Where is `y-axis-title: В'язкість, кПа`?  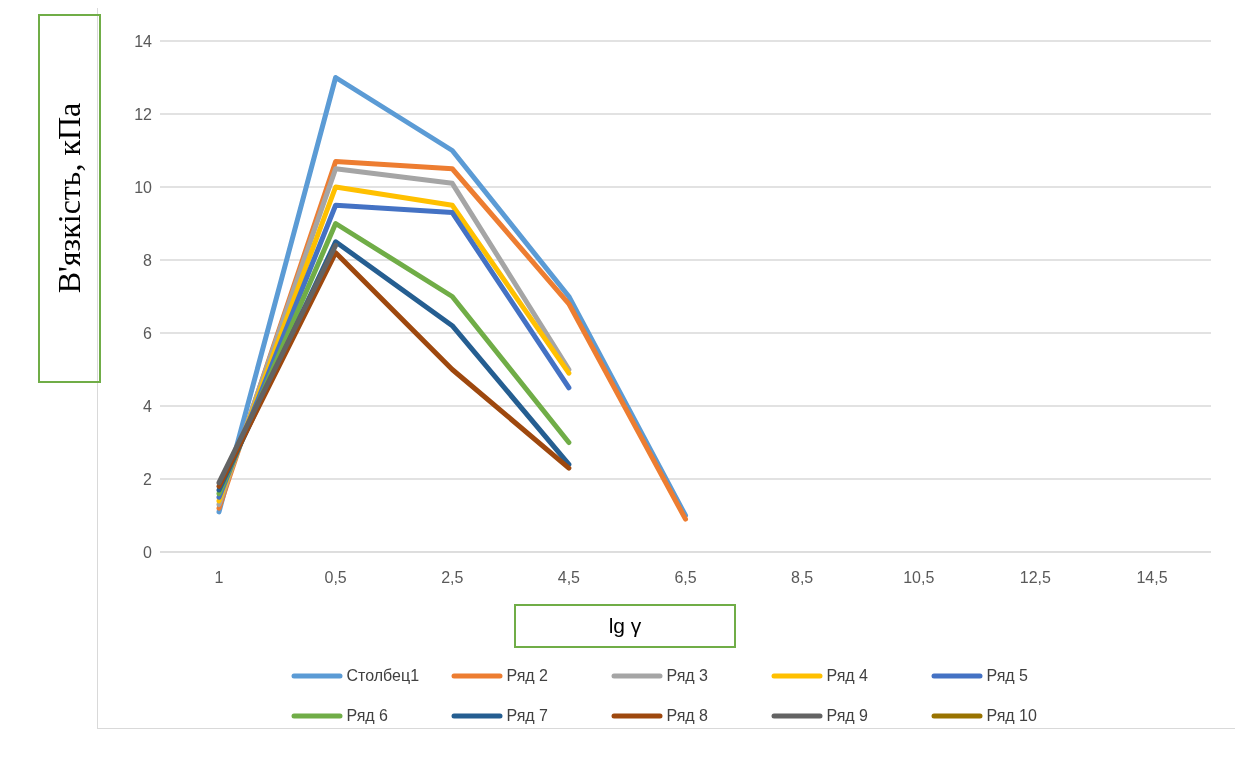
y-axis-title: В'язкість, кПа is located at coordinates (69, 198).